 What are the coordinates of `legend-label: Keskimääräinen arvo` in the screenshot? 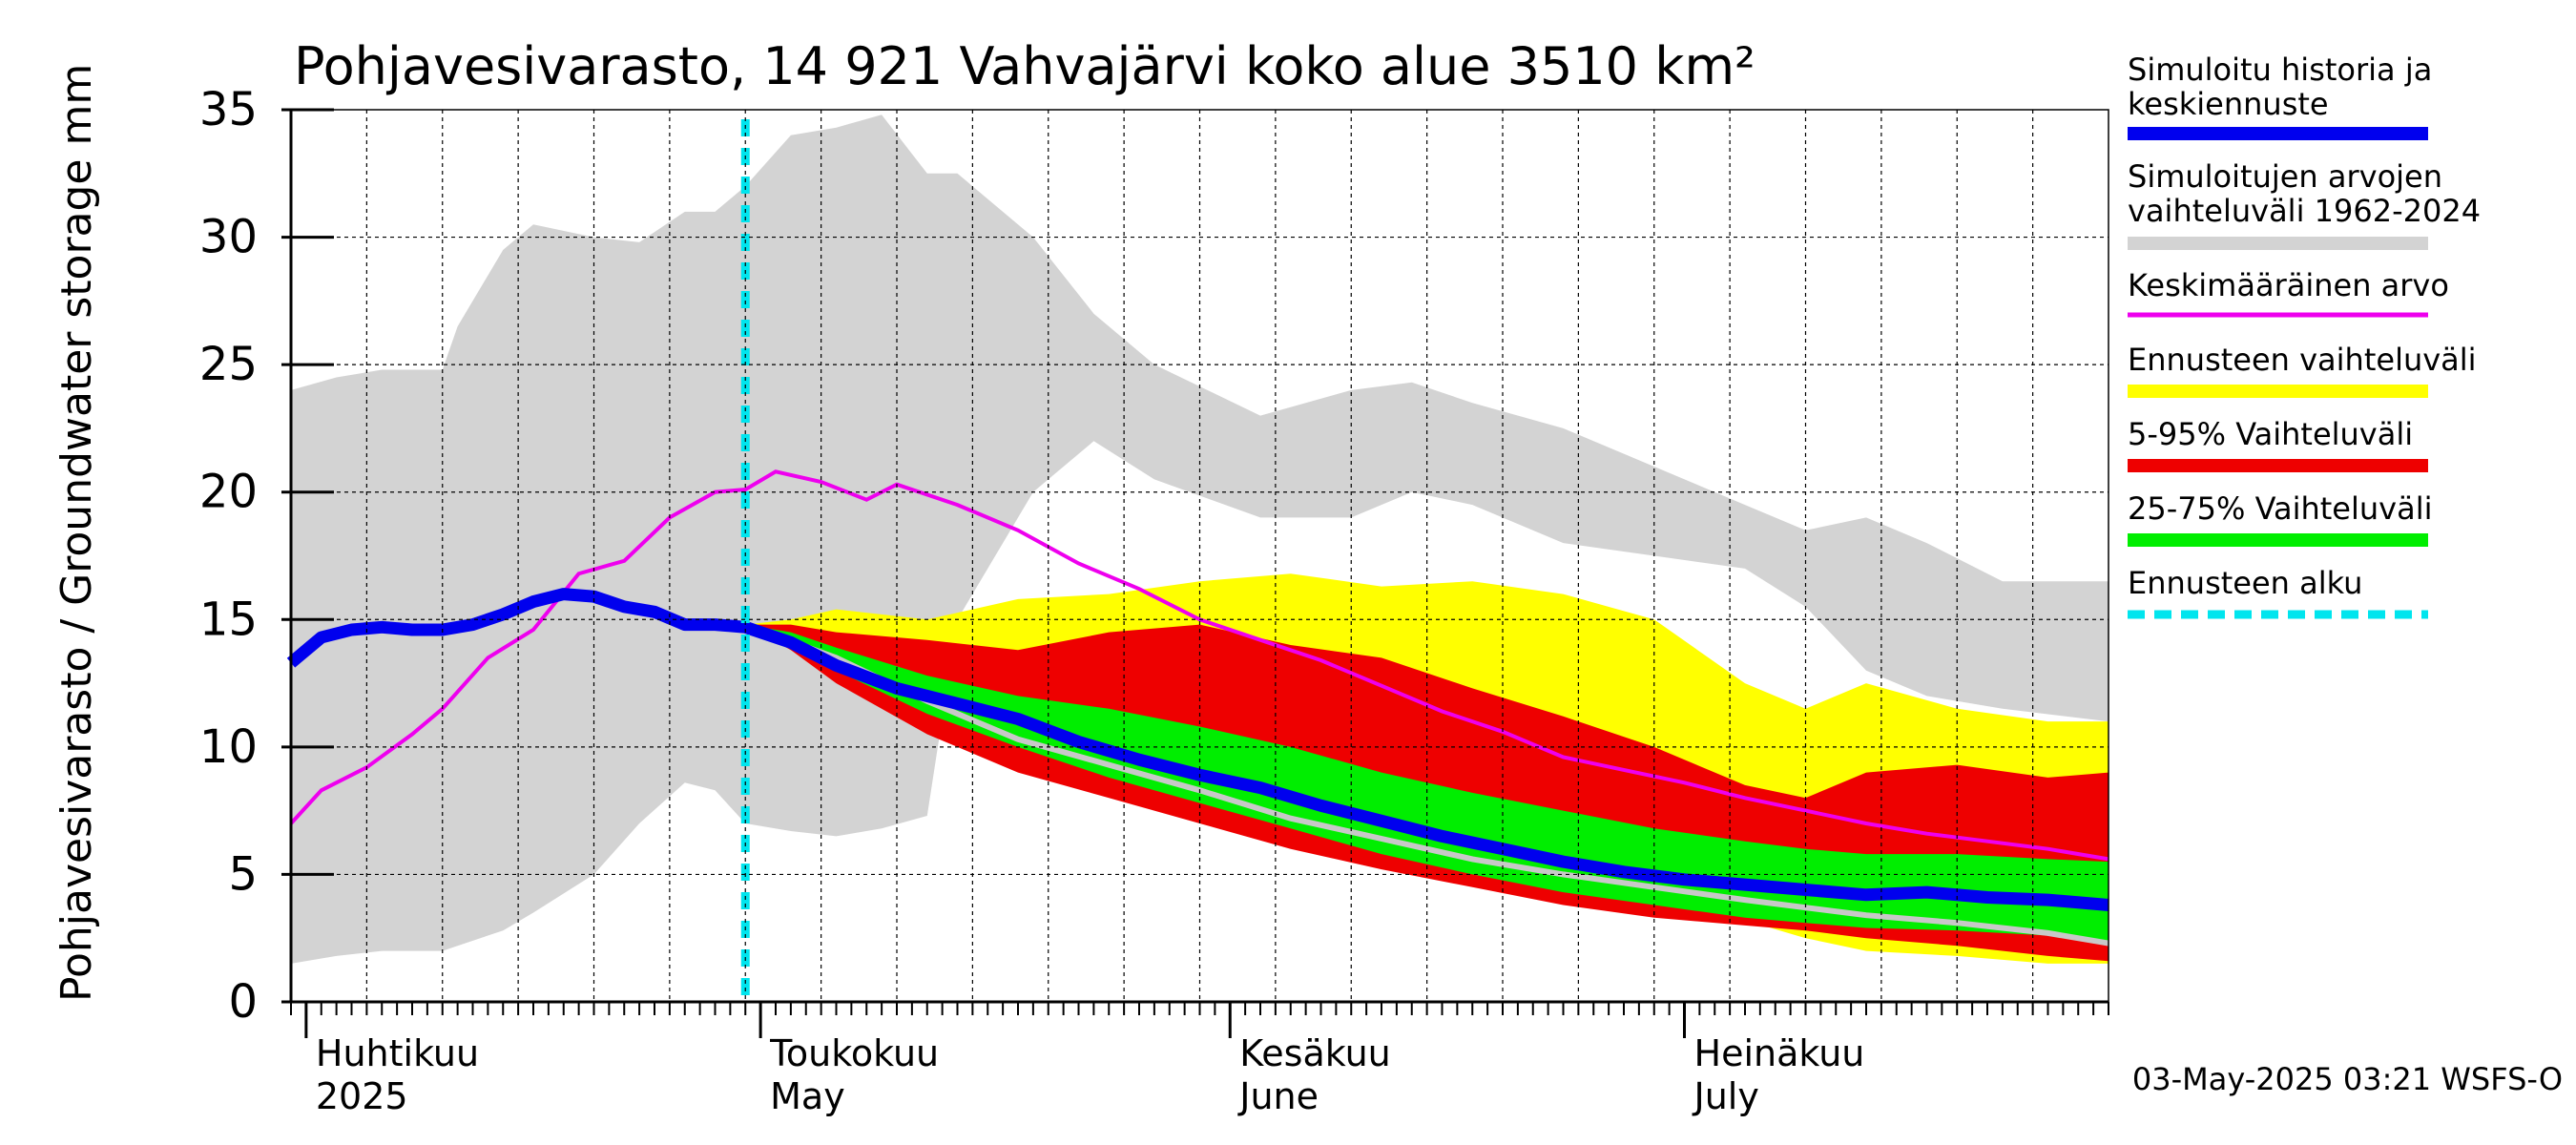 It's located at (2288, 285).